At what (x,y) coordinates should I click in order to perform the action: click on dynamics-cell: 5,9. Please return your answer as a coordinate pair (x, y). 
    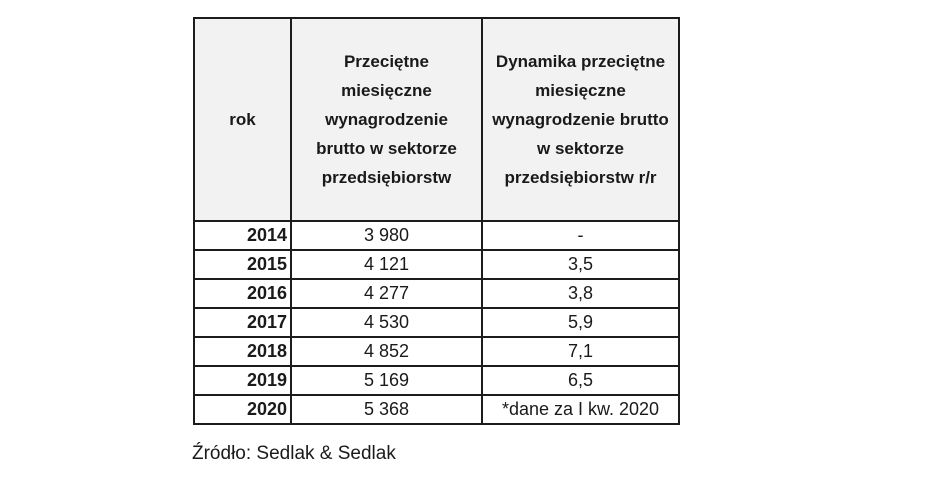
    Looking at the image, I should click on (580, 322).